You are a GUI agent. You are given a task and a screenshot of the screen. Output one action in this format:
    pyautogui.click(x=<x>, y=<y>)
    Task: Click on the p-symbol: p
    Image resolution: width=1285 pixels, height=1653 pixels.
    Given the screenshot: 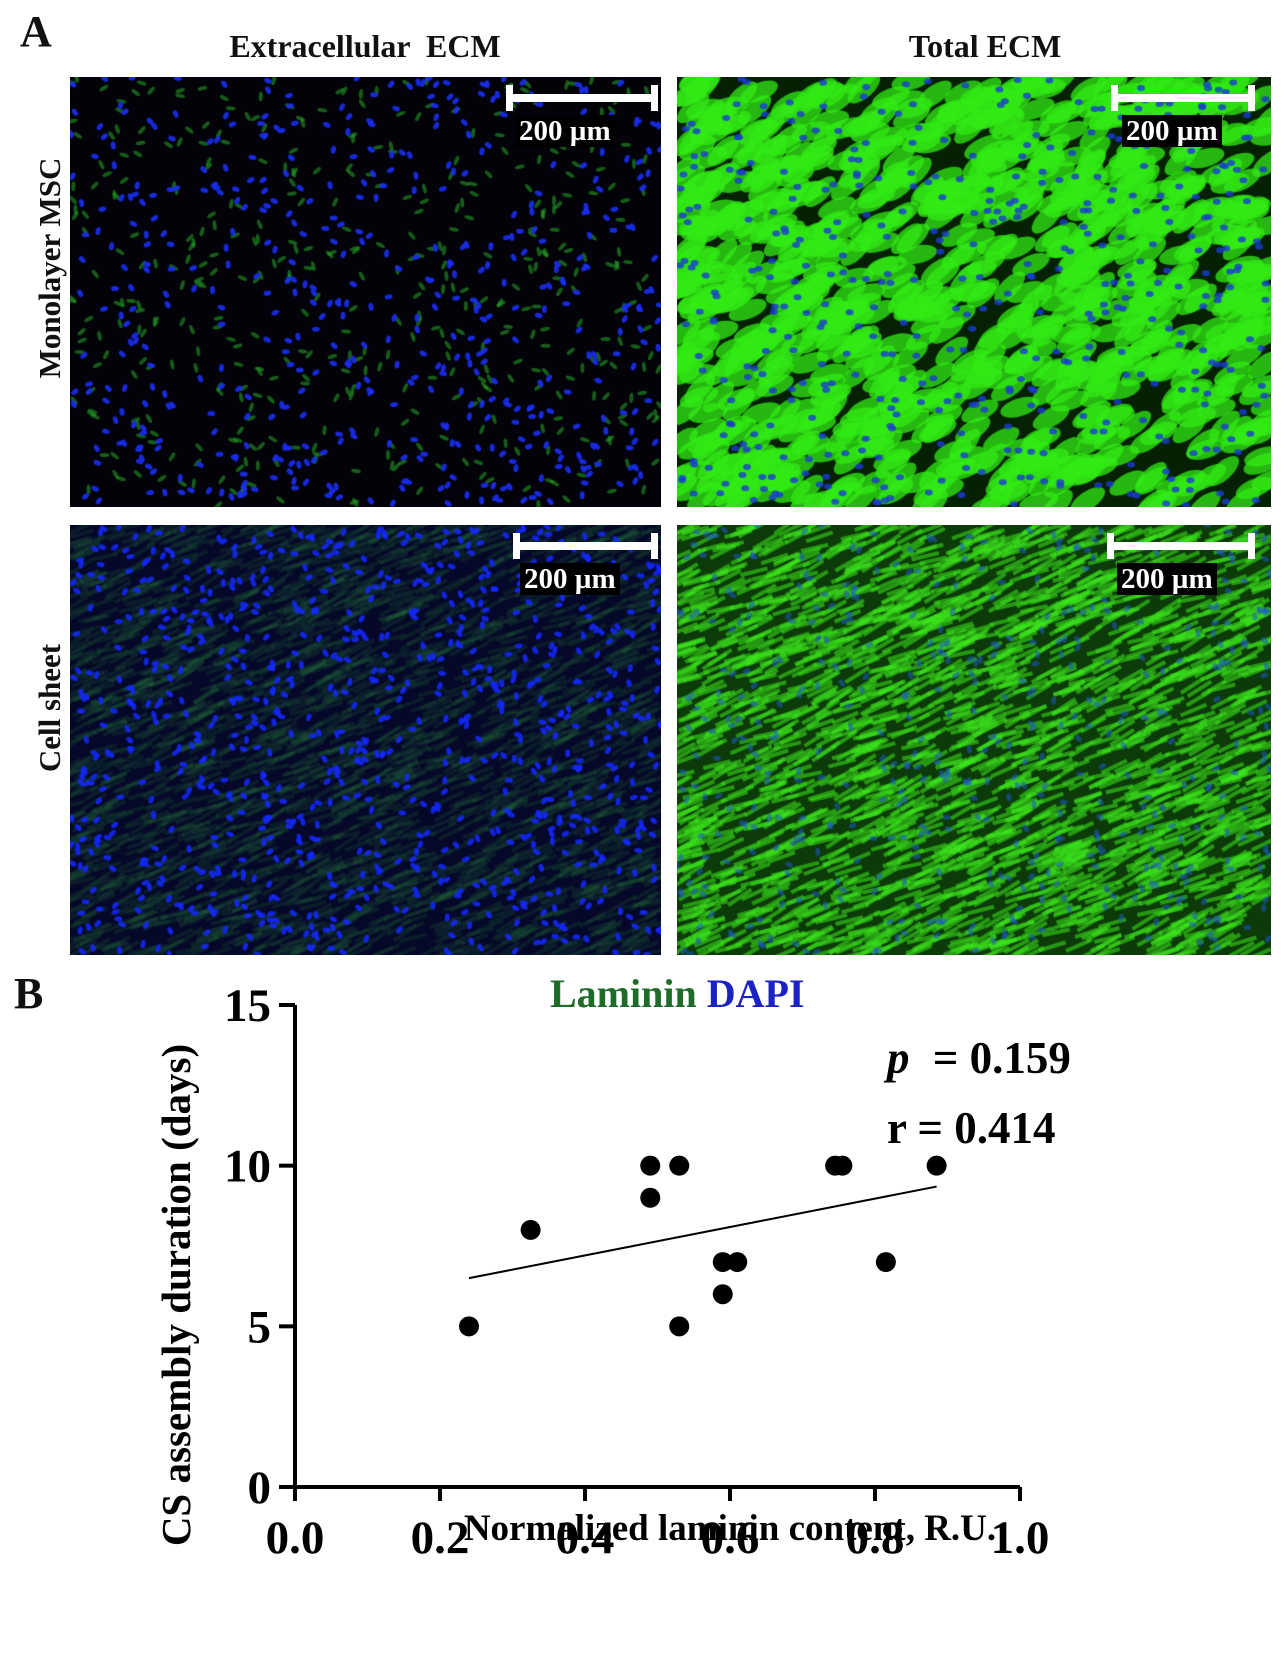 What is the action you would take?
    pyautogui.click(x=896, y=1058)
    